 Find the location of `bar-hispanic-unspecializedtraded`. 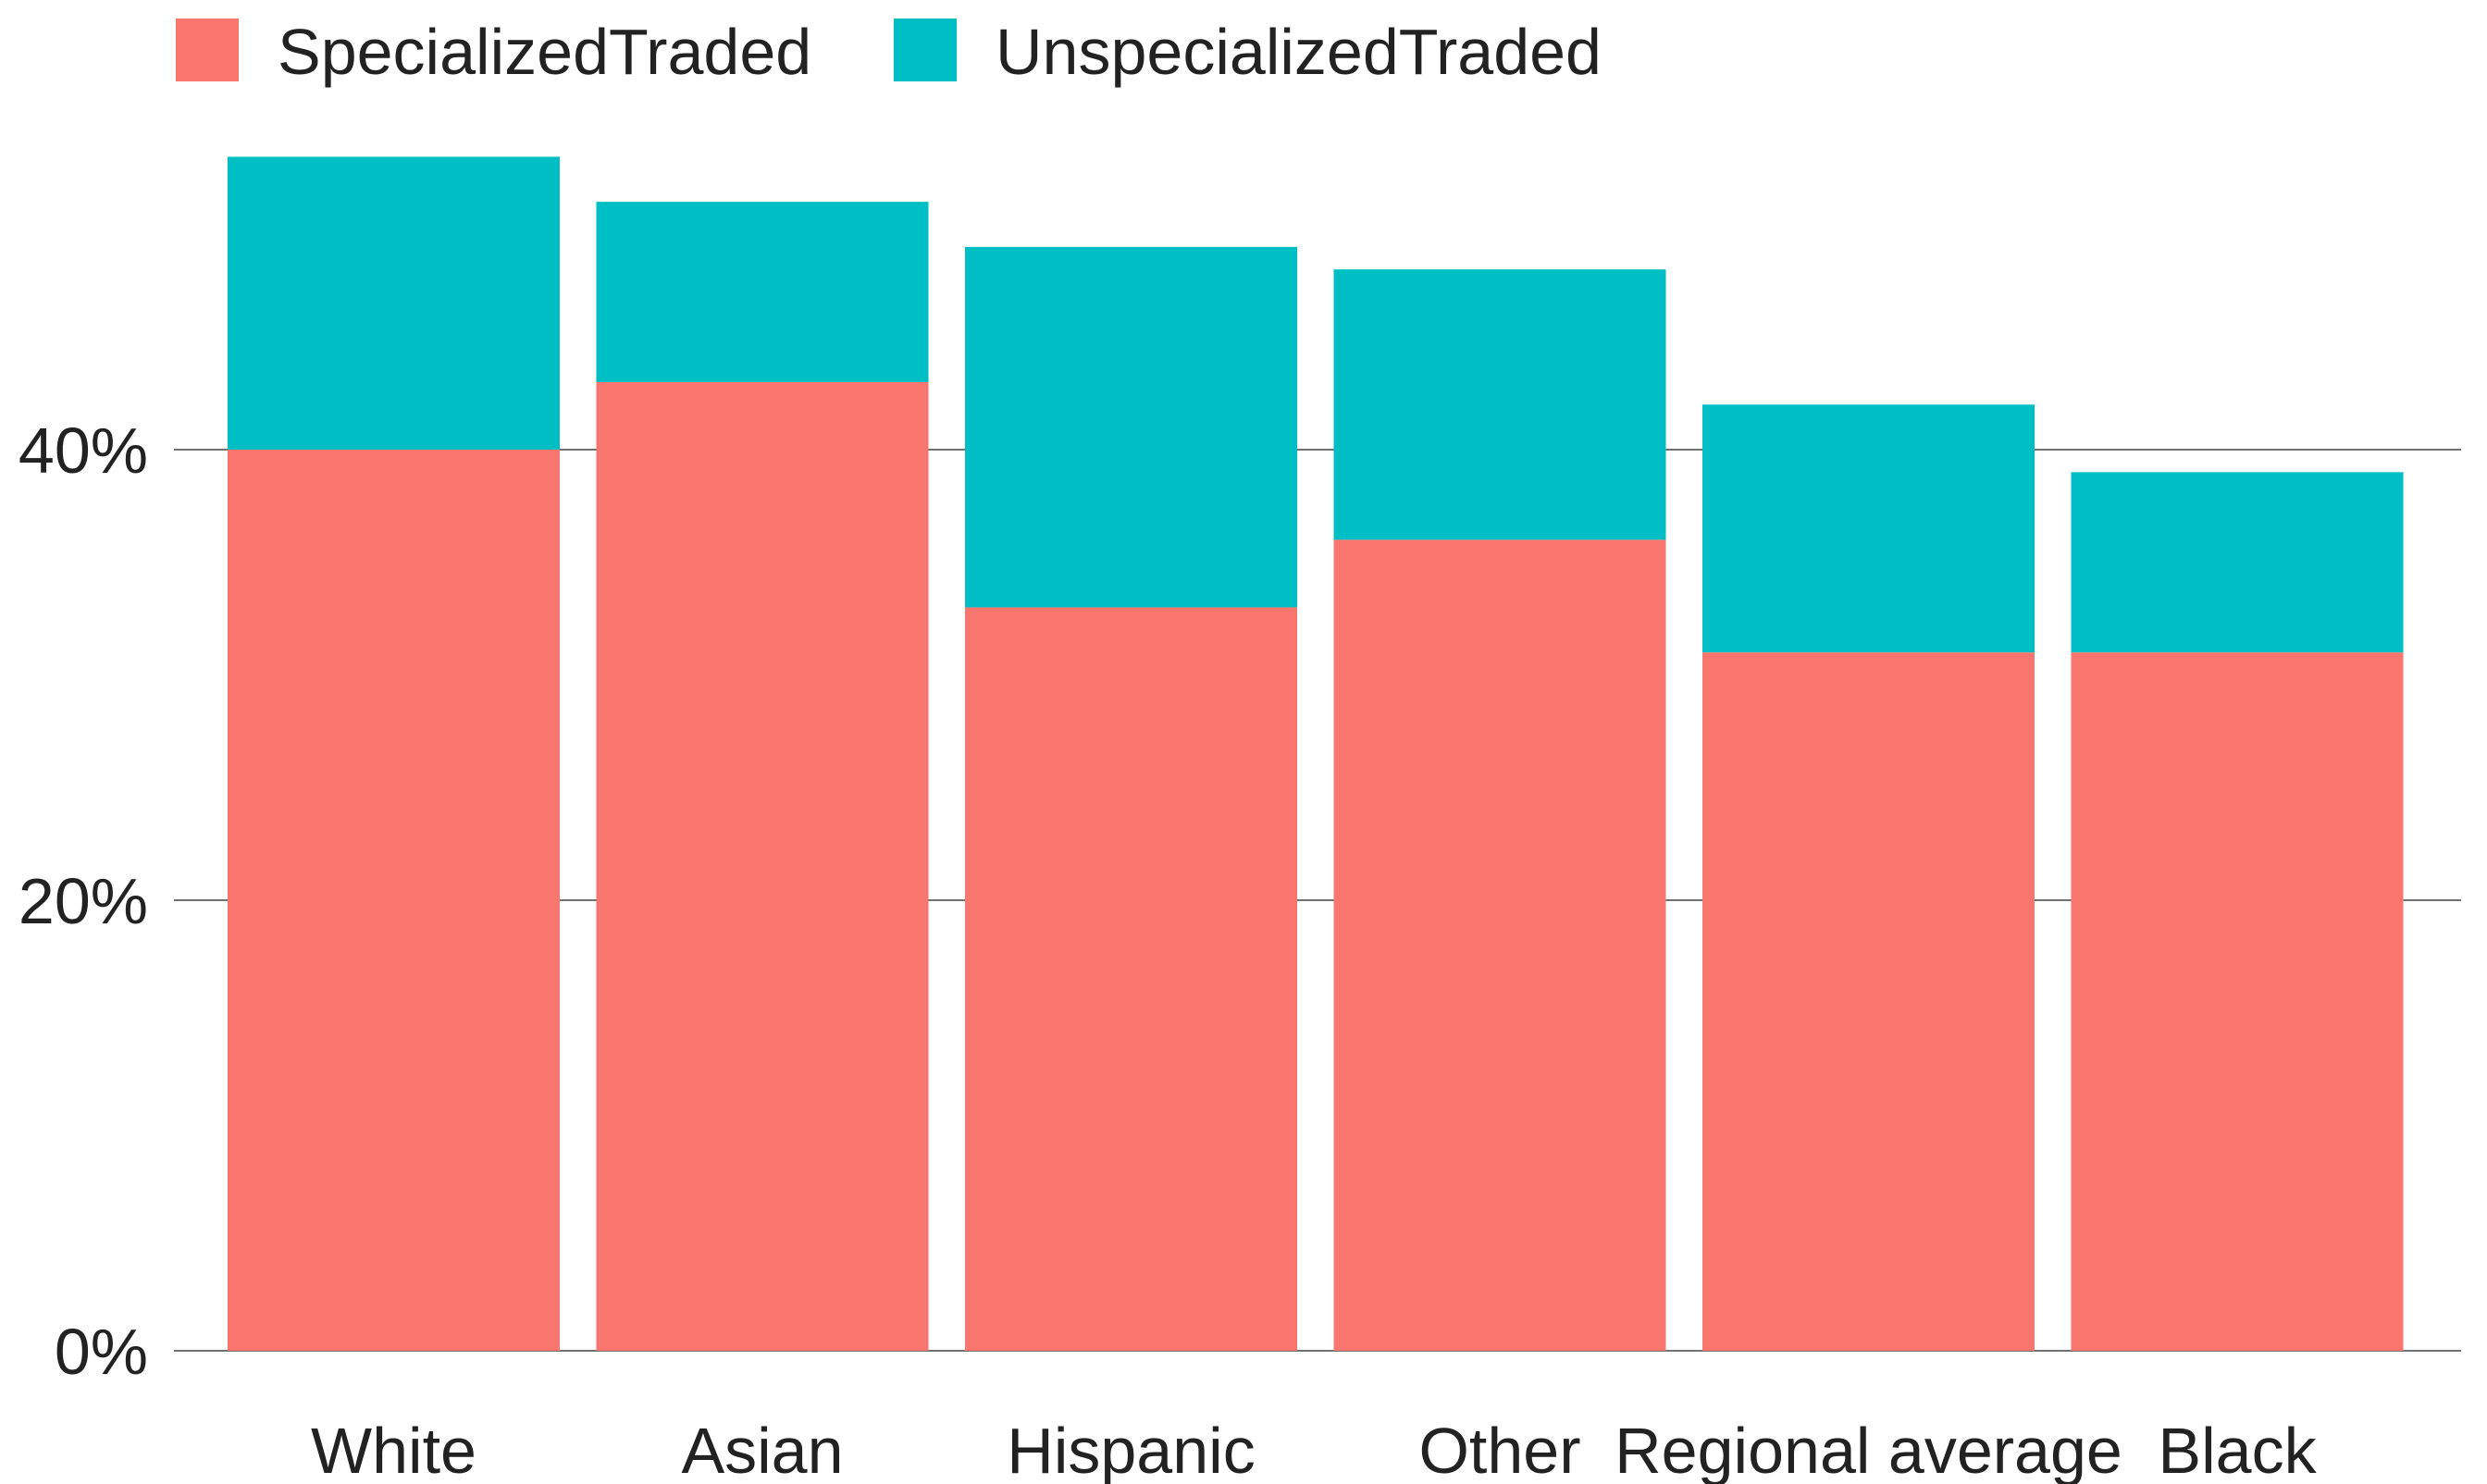

bar-hispanic-unspecializedtraded is located at coordinates (1131, 427).